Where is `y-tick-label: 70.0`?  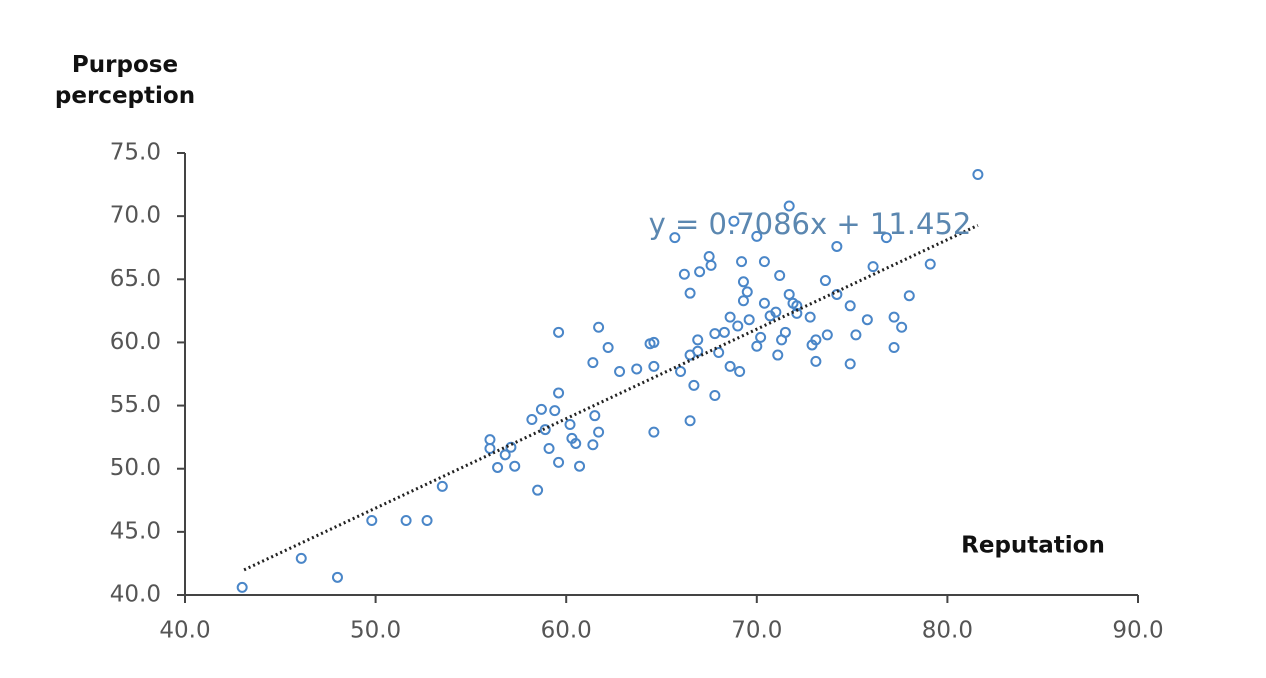 y-tick-label: 70.0 is located at coordinates (135, 216).